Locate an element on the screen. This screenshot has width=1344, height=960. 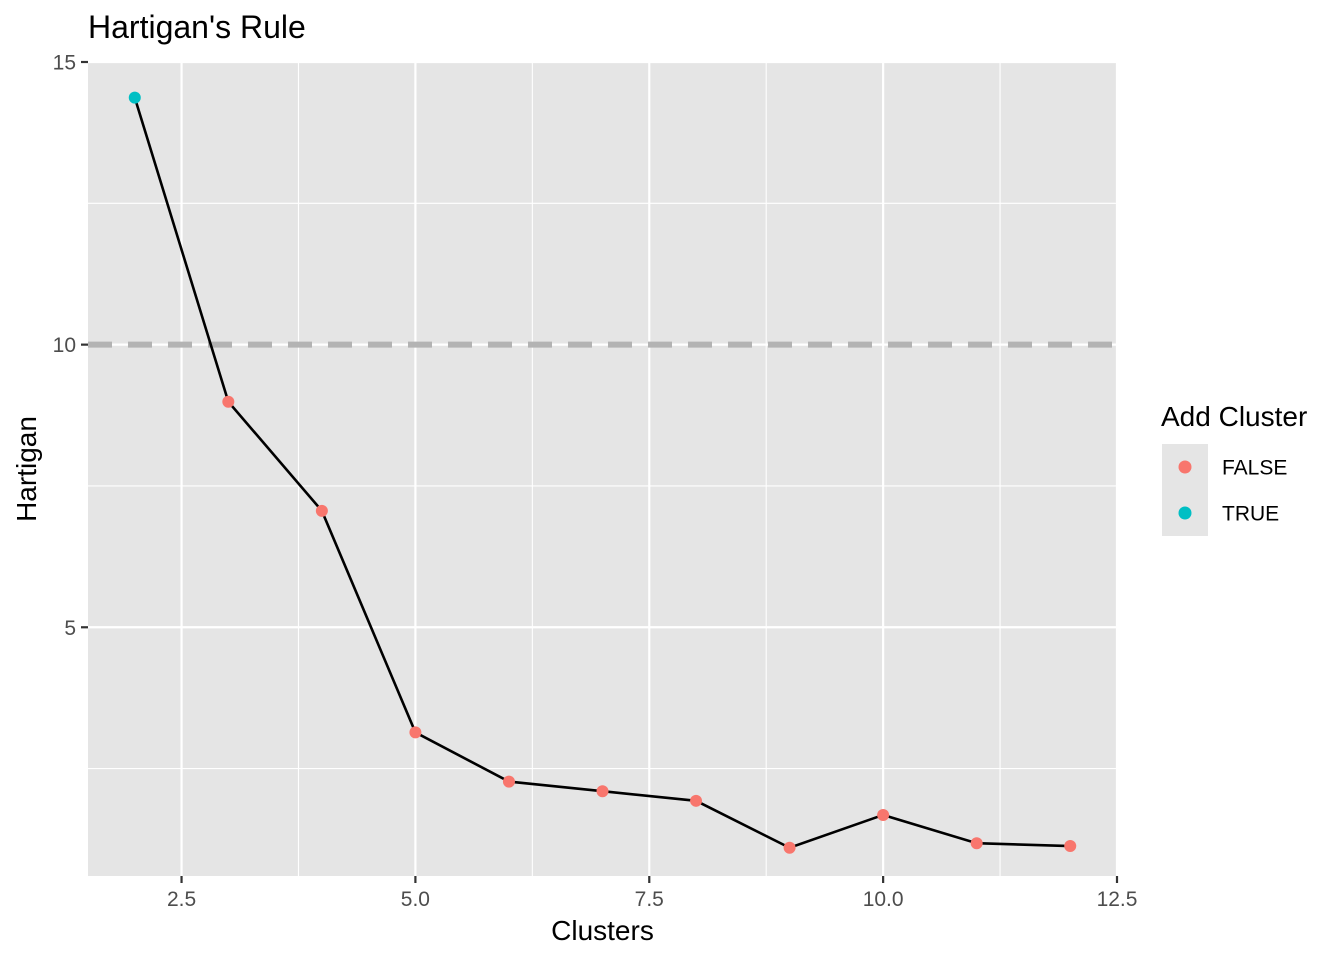
x-tick-label: 12.5 is located at coordinates (1117, 899).